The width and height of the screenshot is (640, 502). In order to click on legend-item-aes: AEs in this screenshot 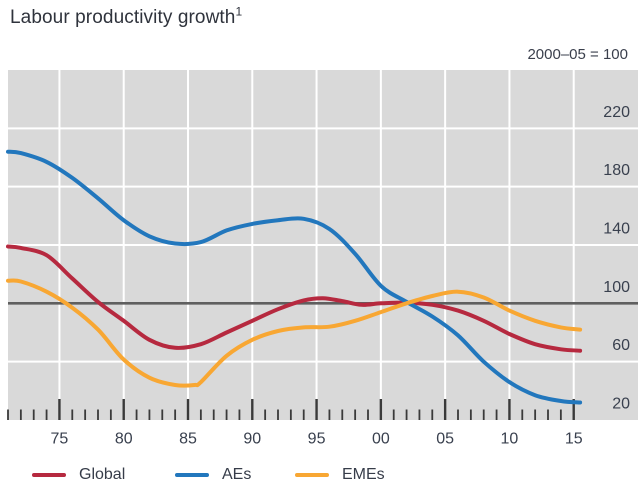, I will do `click(213, 475)`.